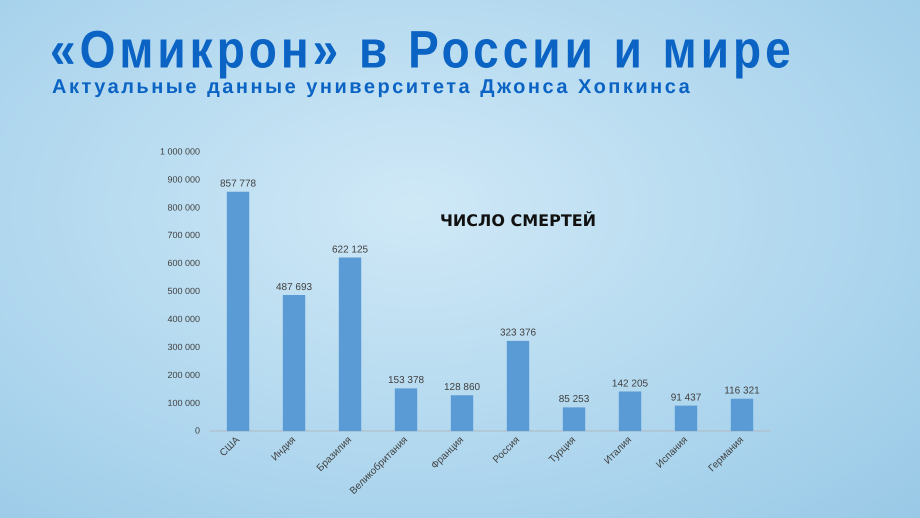  I want to click on data-label: 323 376, so click(518, 333).